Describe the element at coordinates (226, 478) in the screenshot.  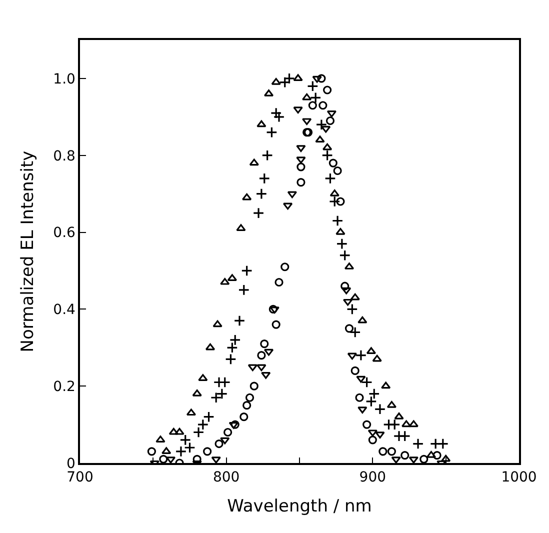
I see `x-tick-label: 800` at that location.